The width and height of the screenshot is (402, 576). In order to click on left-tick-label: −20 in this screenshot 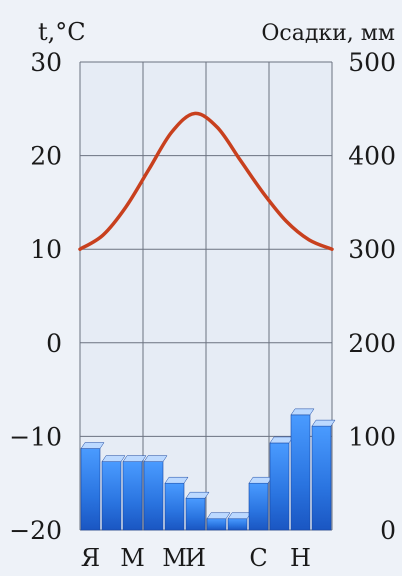, I will do `click(35, 530)`.